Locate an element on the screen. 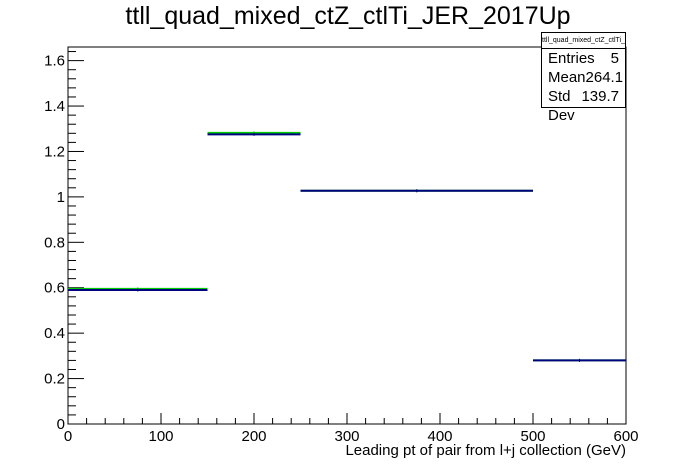 The width and height of the screenshot is (696, 472). stats-value: 264.1 is located at coordinates (604, 77).